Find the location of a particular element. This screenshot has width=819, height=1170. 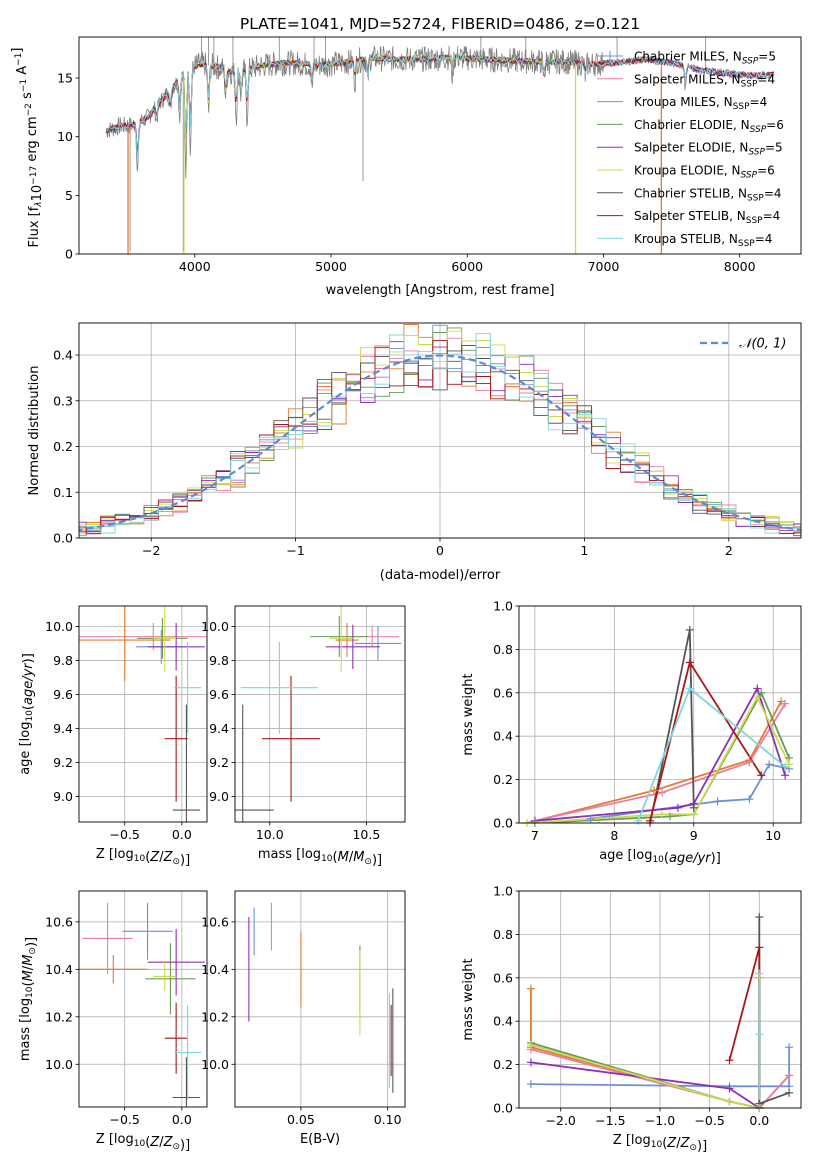

x-tick-label: −2 is located at coordinates (151, 550).